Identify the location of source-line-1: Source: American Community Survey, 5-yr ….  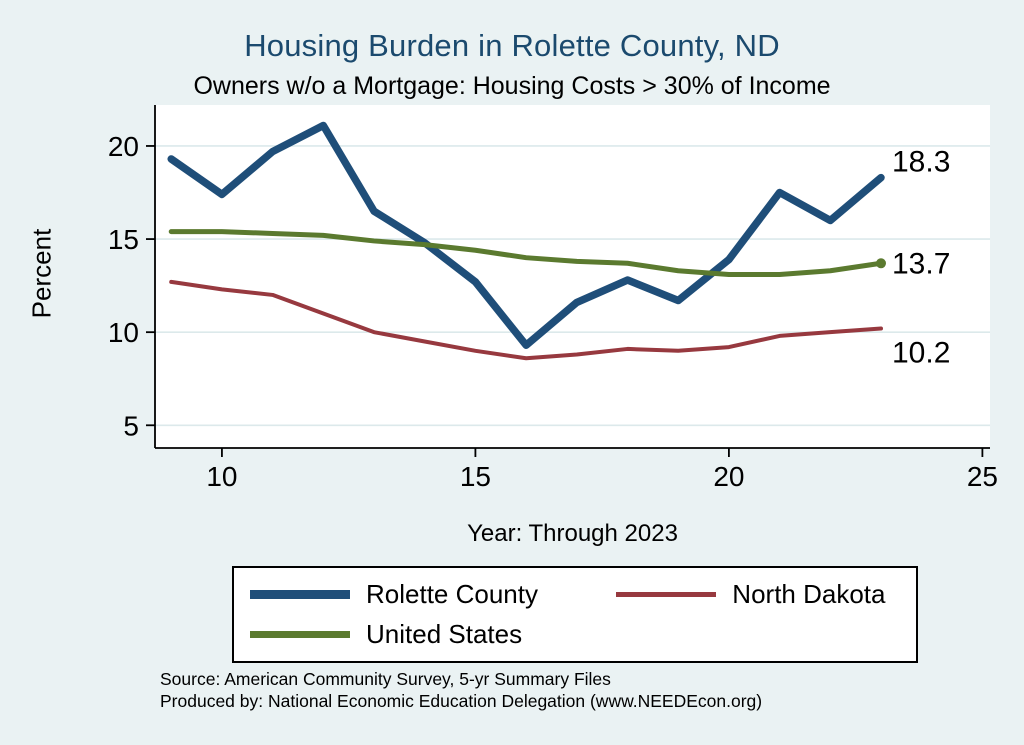
(385, 679).